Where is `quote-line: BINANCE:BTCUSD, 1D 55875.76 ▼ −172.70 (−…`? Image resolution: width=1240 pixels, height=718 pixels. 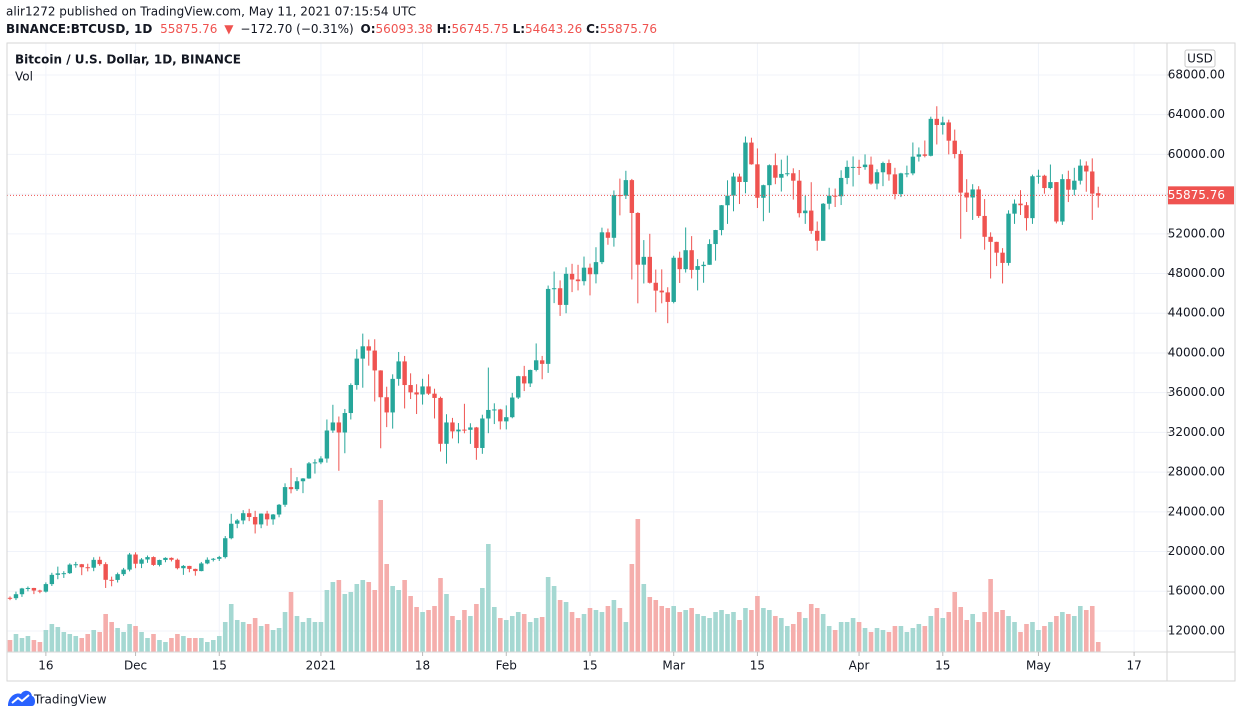
quote-line: BINANCE:BTCUSD, 1D 55875.76 ▼ −172.70 (−… is located at coordinates (331, 29).